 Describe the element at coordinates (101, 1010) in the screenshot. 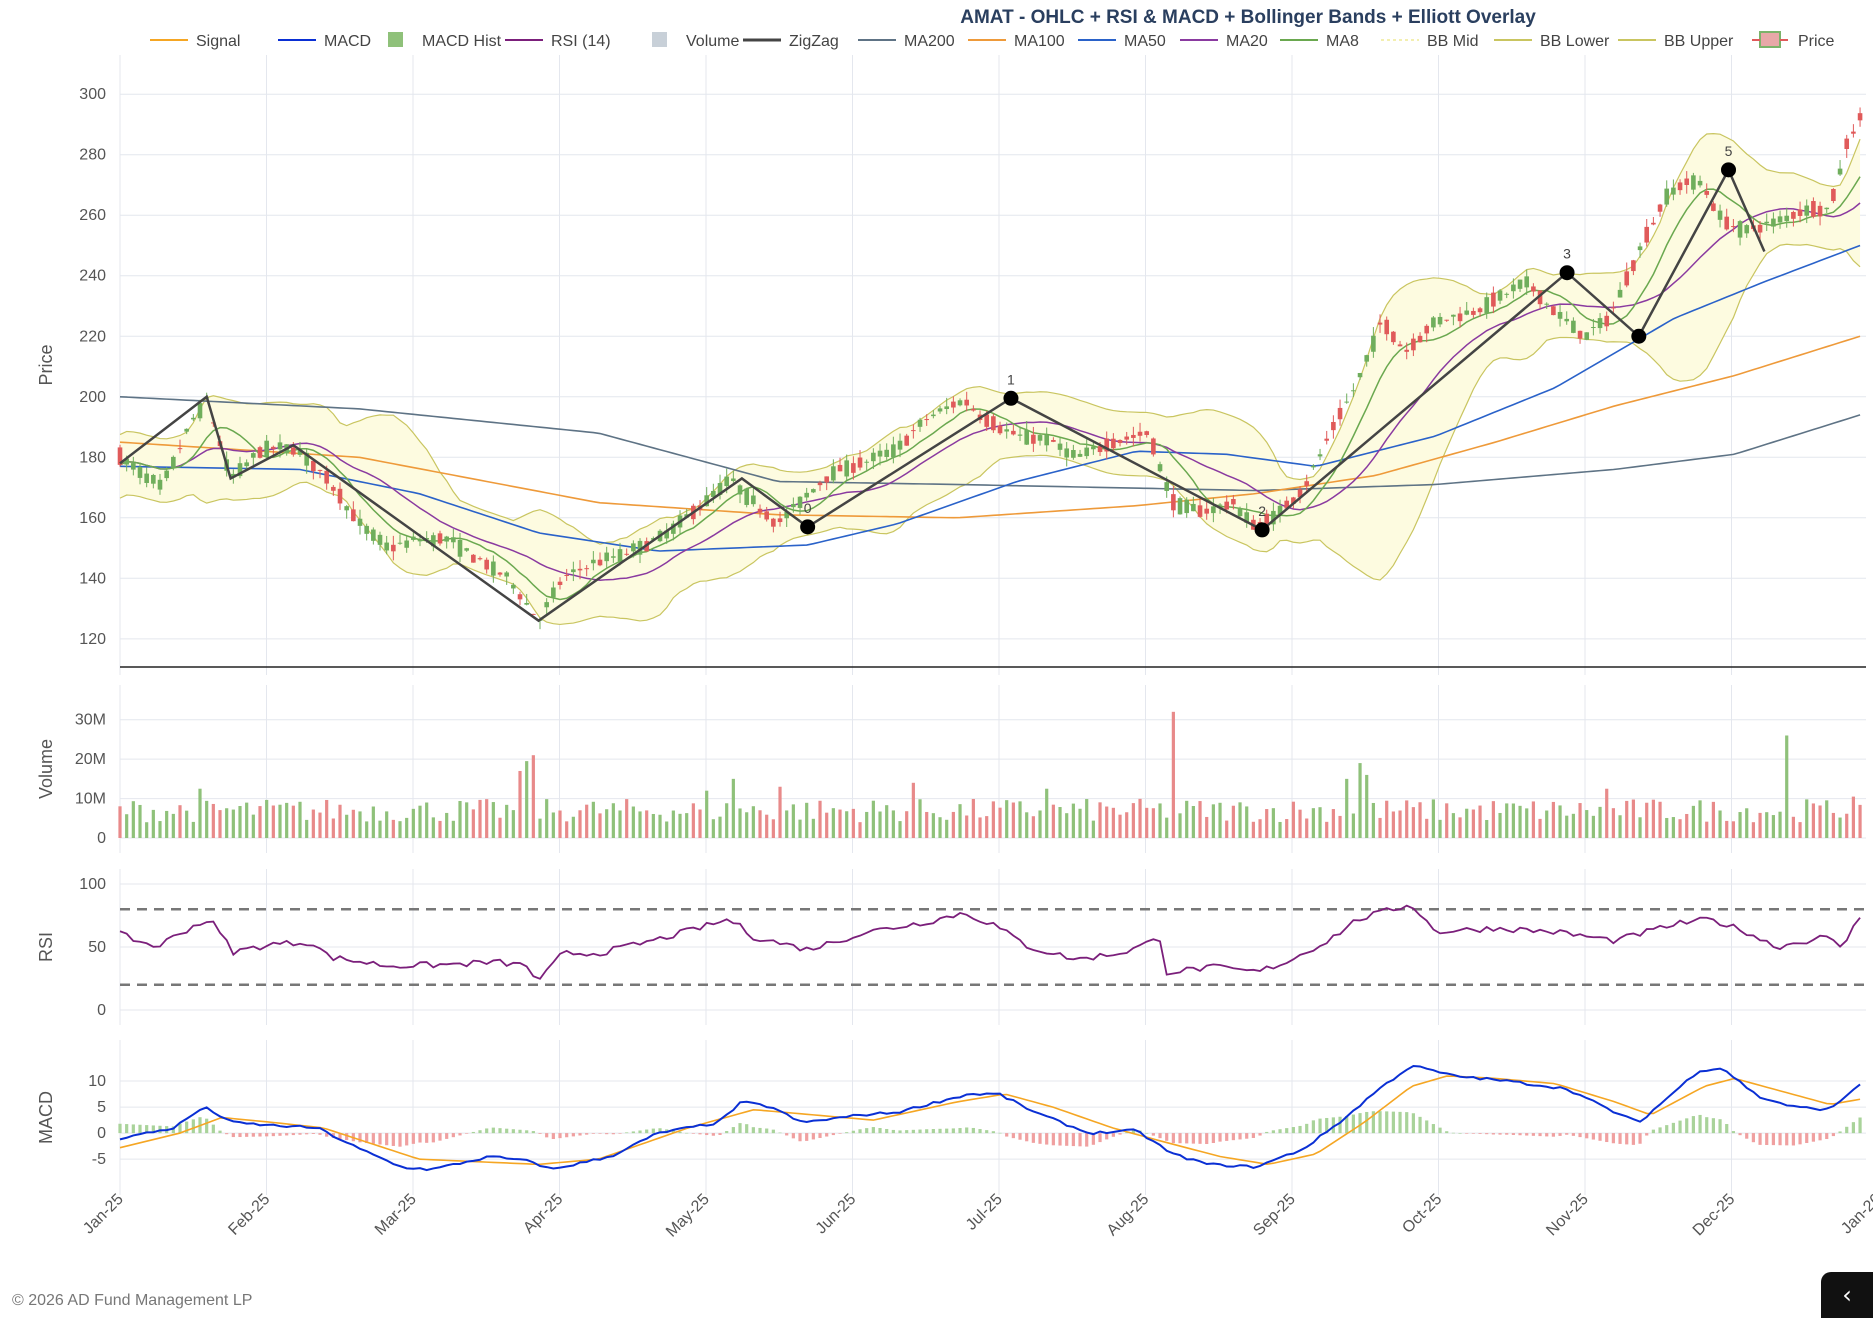

I see `y-tick-label: 0` at that location.